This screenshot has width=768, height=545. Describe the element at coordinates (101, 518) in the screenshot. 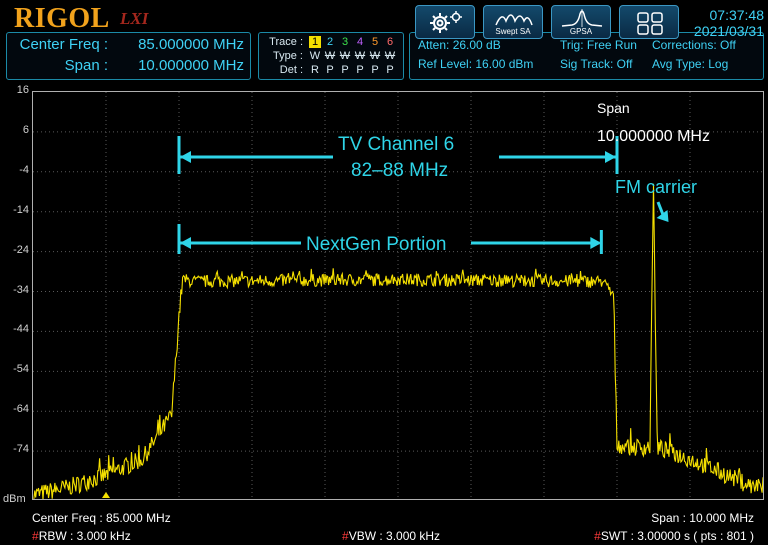

I see `footer-center-freq: Center Freq : 85.000 MHz` at that location.